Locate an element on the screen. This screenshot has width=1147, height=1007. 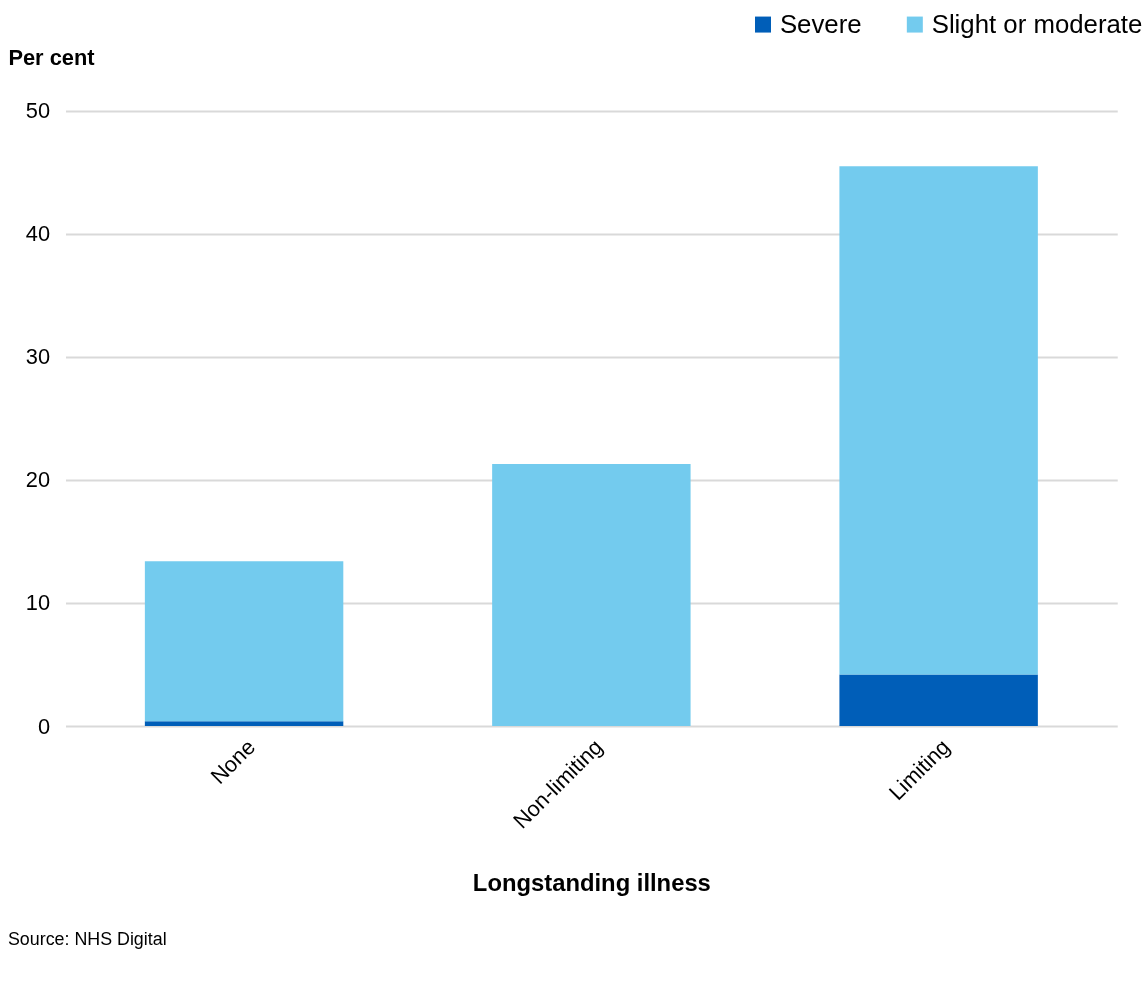
x-axis-title: Longstanding illness is located at coordinates (591, 883).